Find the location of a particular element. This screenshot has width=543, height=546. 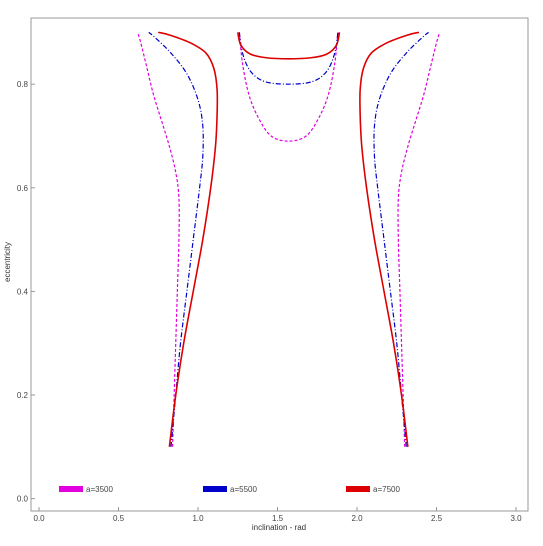

series-line-a=3500-right is located at coordinates (419, 239).